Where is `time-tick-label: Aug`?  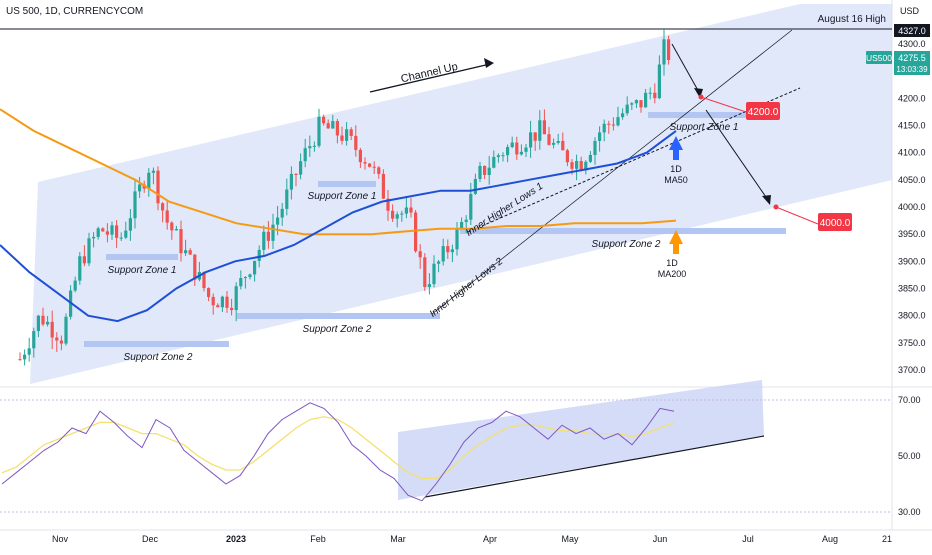
time-tick-label: Aug is located at coordinates (830, 539).